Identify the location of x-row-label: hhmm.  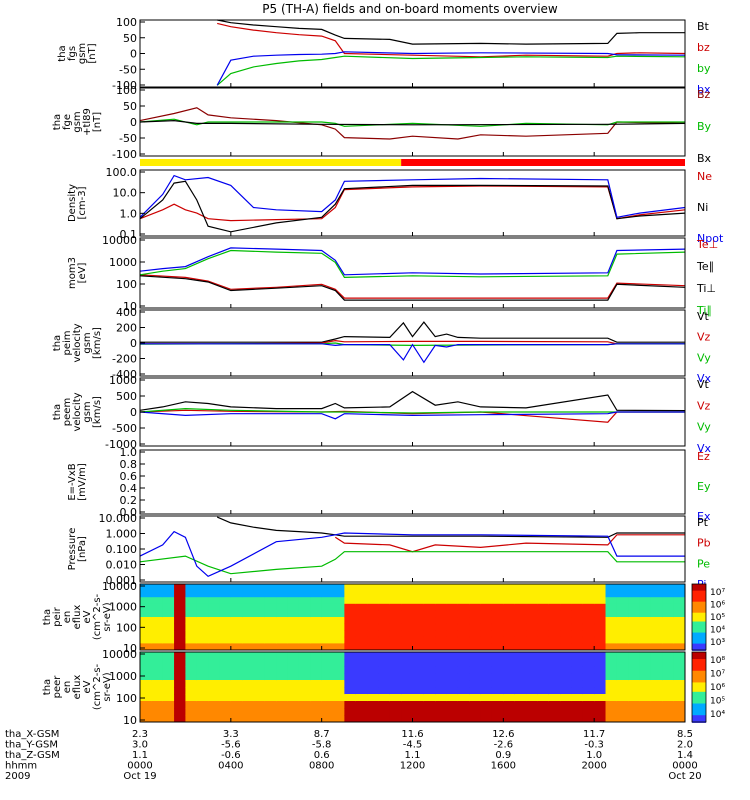
(21, 766).